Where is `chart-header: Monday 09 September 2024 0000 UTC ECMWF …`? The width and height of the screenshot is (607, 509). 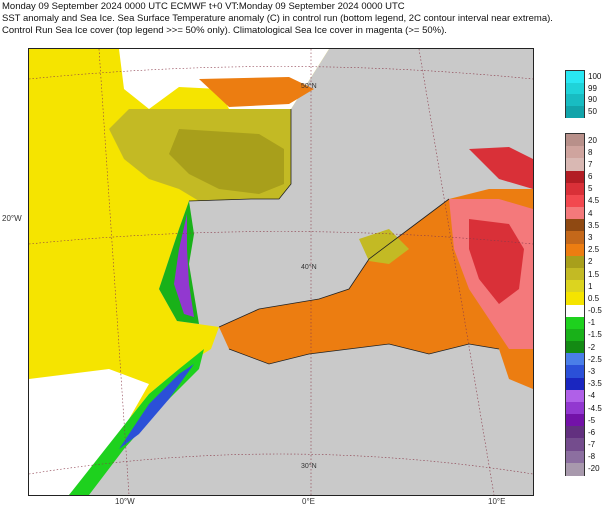 chart-header: Monday 09 September 2024 0000 UTC ECMWF … is located at coordinates (277, 19).